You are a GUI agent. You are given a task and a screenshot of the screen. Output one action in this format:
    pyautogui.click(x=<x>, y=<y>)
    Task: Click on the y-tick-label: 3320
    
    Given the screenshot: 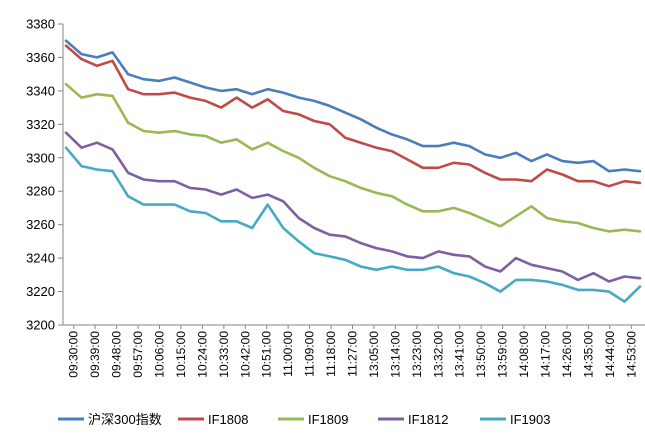 What is the action you would take?
    pyautogui.click(x=40, y=124)
    